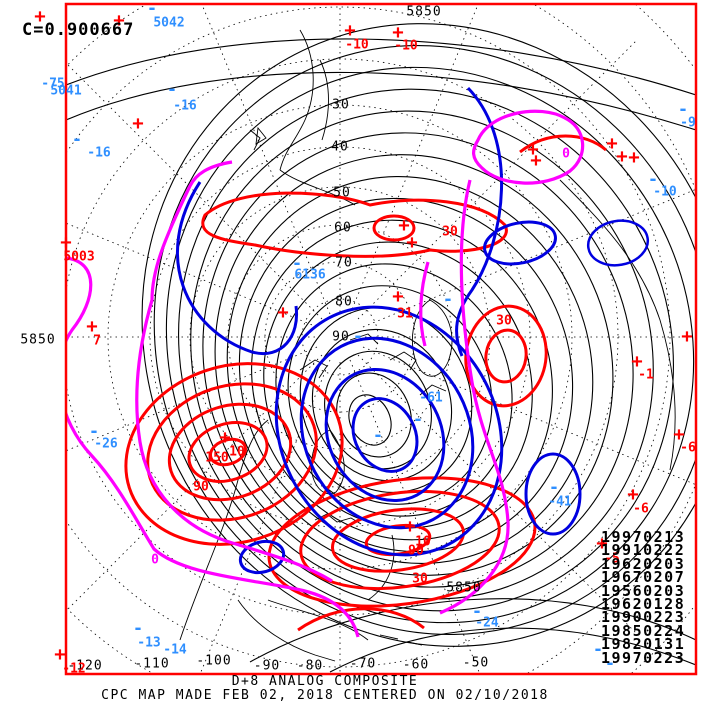 The height and width of the screenshot is (715, 715). Describe the element at coordinates (343, 228) in the screenshot. I see `map-annotation: 60` at that location.